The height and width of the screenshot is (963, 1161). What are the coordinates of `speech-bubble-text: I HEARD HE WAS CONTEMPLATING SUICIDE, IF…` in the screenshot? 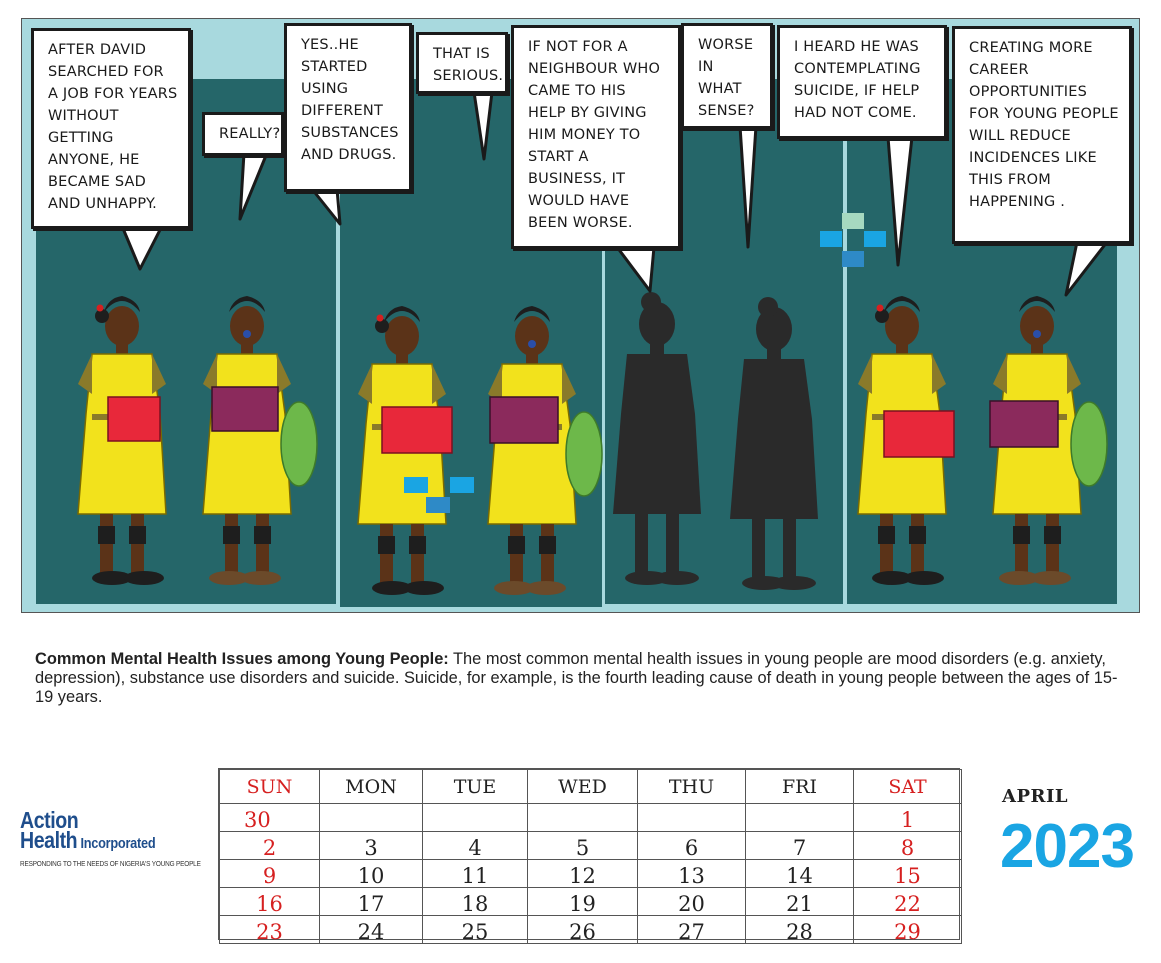 It's located at (857, 80).